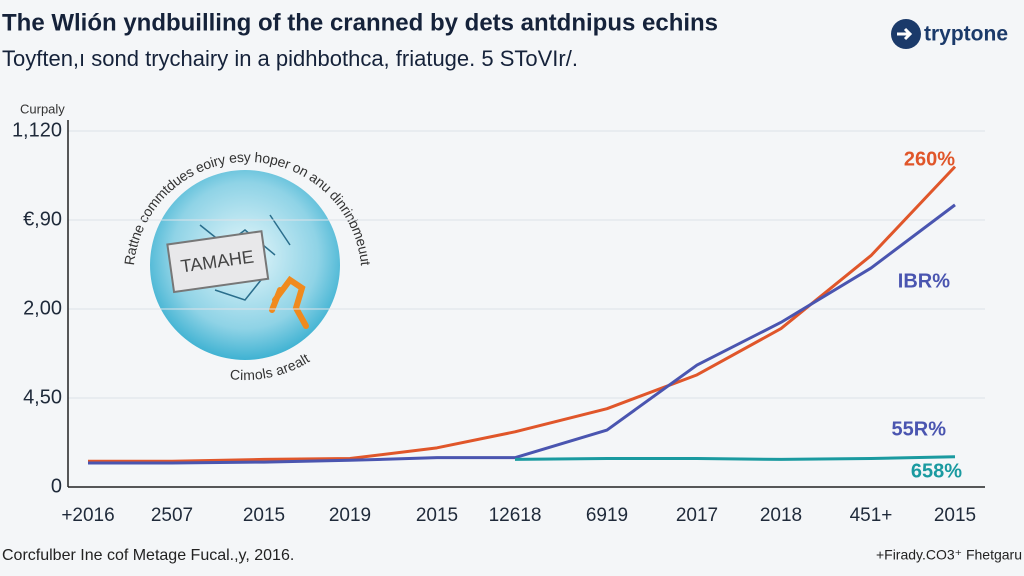  What do you see at coordinates (42, 219) in the screenshot?
I see `y-tick-label: €,90` at bounding box center [42, 219].